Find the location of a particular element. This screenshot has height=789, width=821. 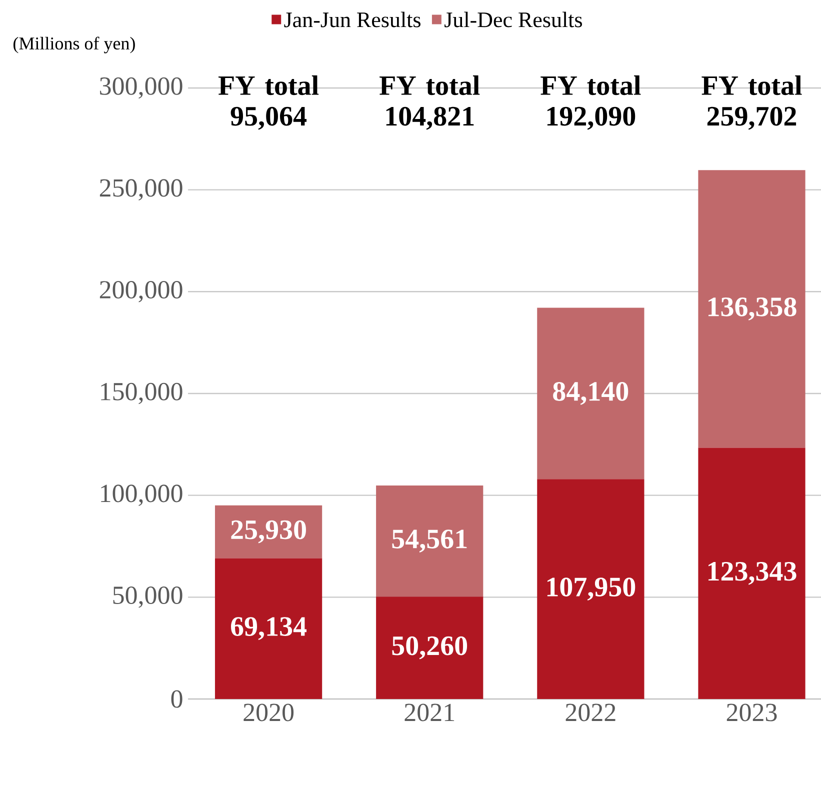

annotation: FY total 95,064 is located at coordinates (268, 102).